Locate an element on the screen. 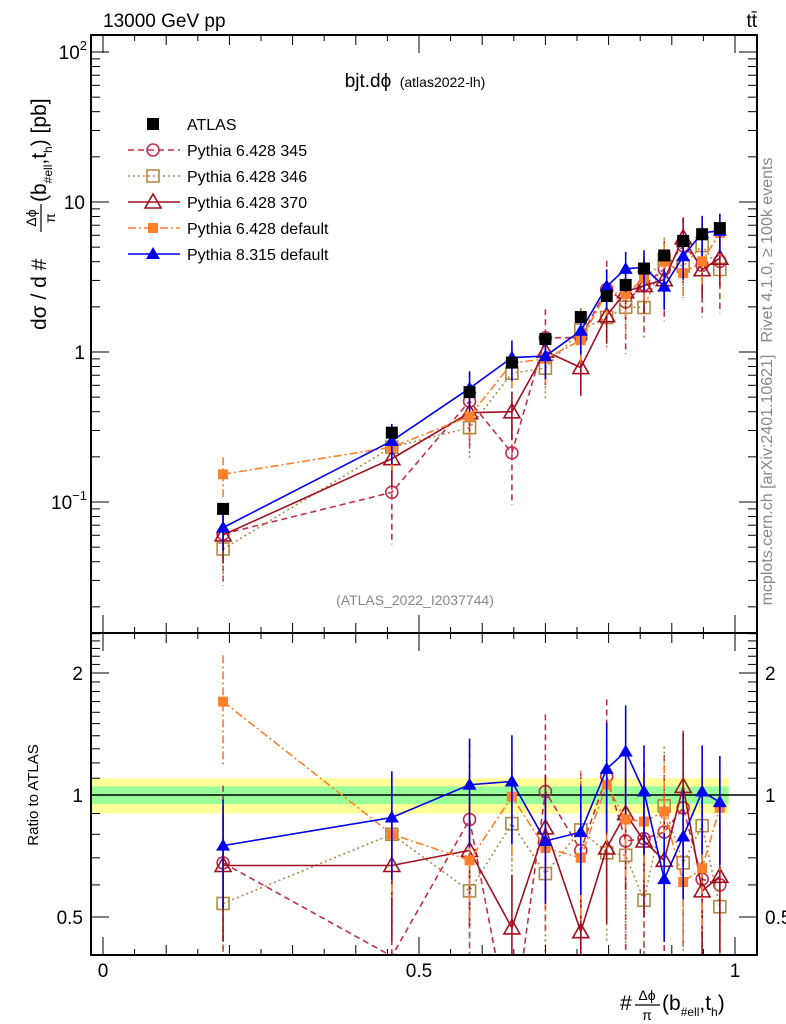 Image resolution: width=786 pixels, height=1024 pixels. legend-label: Pythia 6.428 345 is located at coordinates (247, 151).